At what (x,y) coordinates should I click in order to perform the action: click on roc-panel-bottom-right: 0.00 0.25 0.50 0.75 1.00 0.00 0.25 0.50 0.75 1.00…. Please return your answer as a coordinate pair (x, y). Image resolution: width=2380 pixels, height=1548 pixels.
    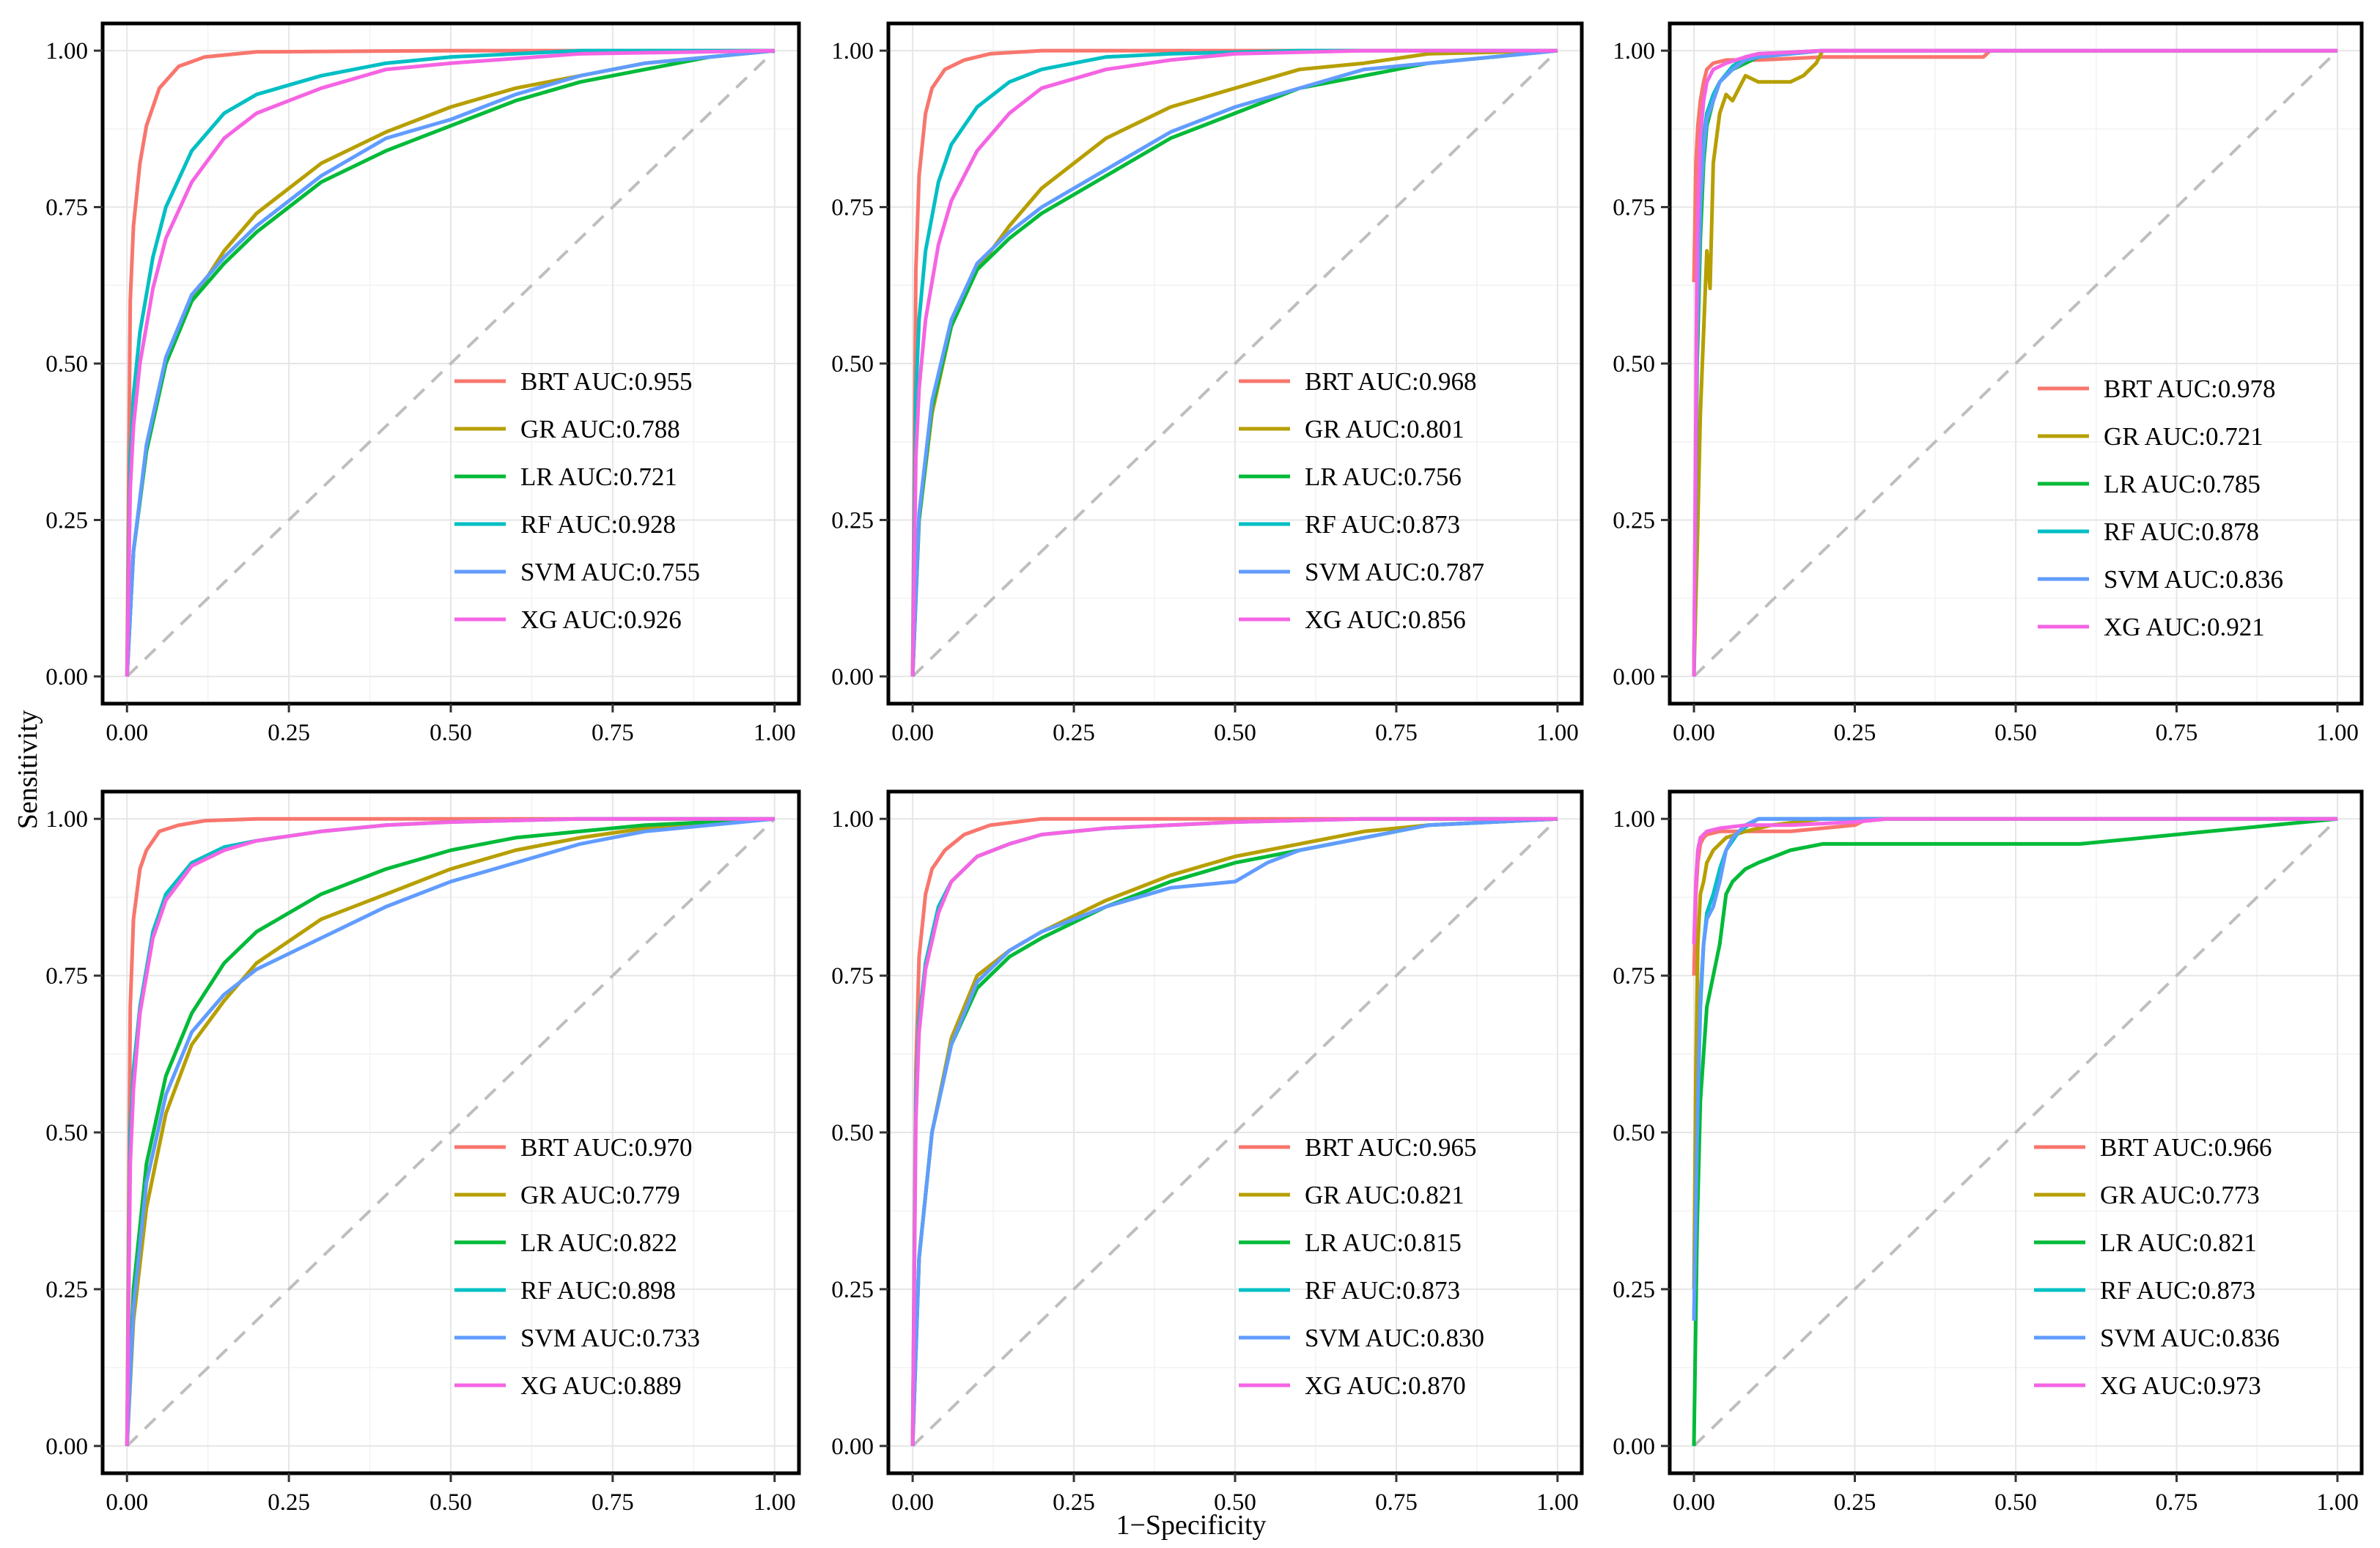
    Looking at the image, I should click on (1988, 1152).